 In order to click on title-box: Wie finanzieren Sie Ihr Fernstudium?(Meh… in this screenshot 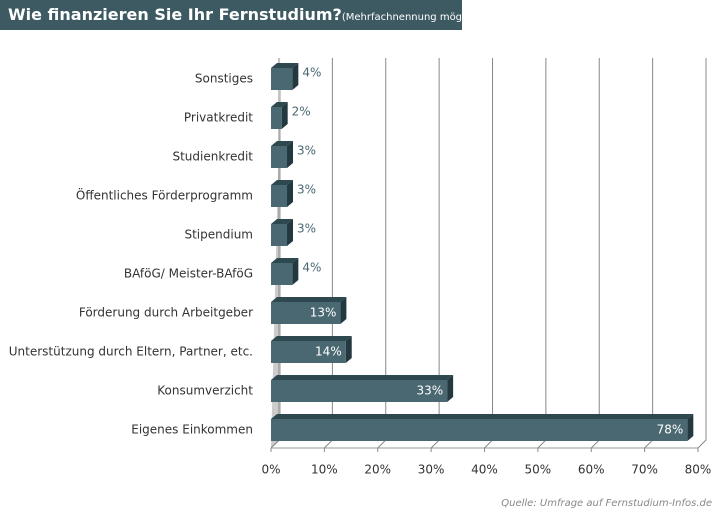, I will do `click(241, 15)`.